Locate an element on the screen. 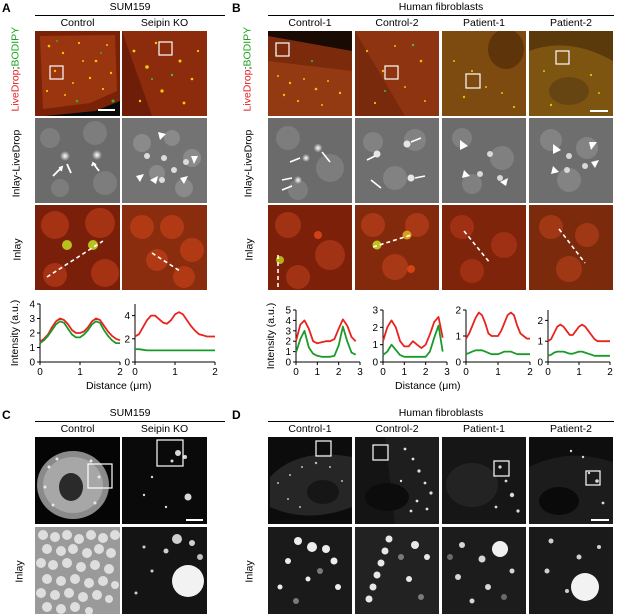 The width and height of the screenshot is (617, 615). panel-b-title: Human fibroblasts is located at coordinates (441, 7).